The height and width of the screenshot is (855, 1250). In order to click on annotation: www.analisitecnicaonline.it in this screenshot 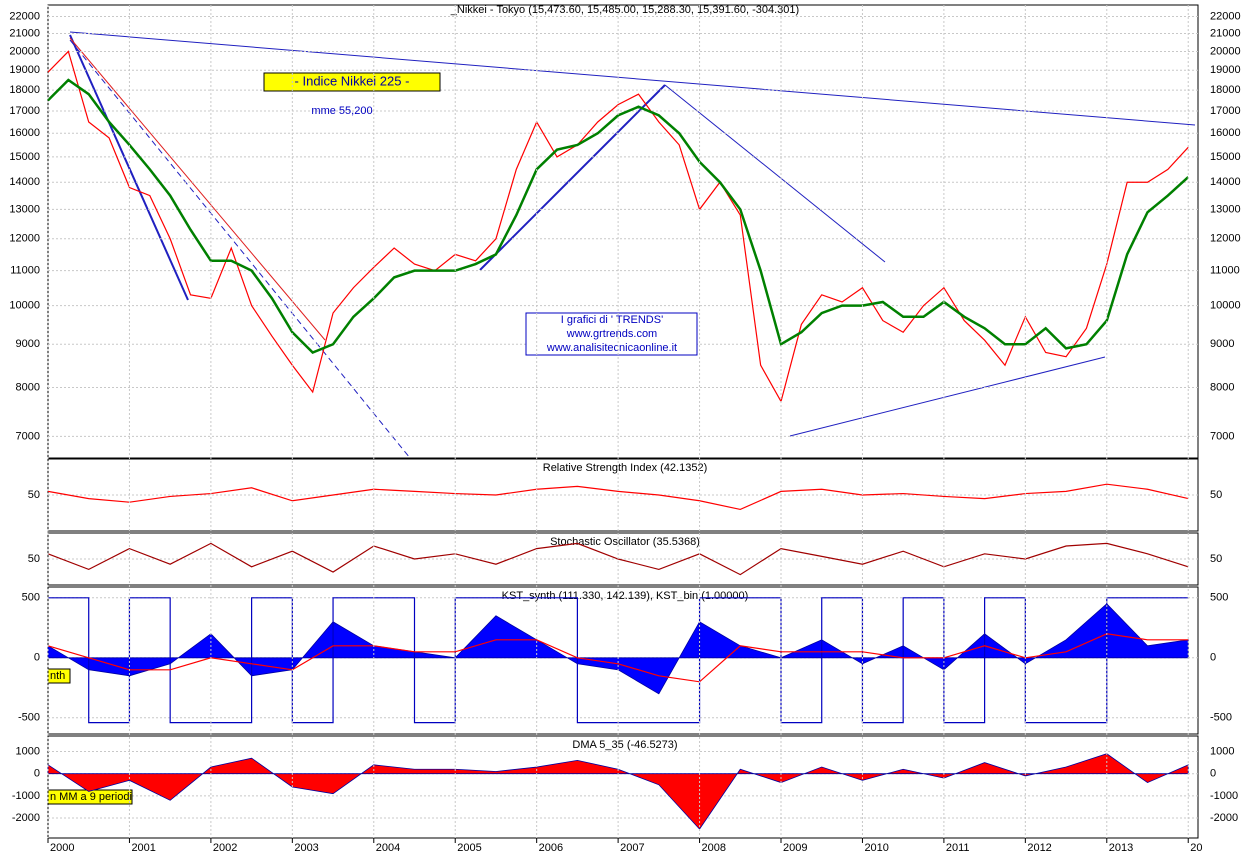, I will do `click(611, 348)`.